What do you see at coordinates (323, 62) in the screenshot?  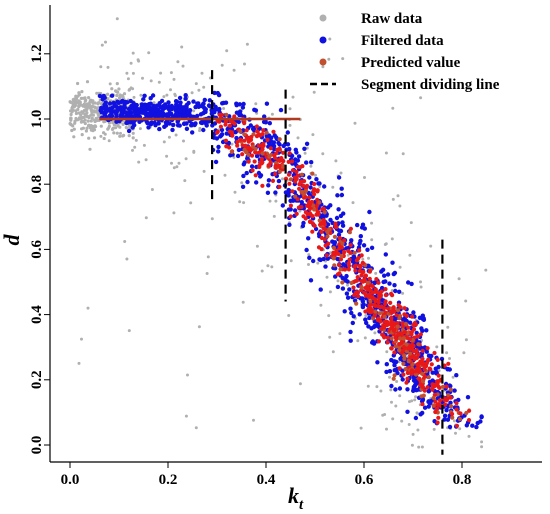 I see `legend-dot-marker` at bounding box center [323, 62].